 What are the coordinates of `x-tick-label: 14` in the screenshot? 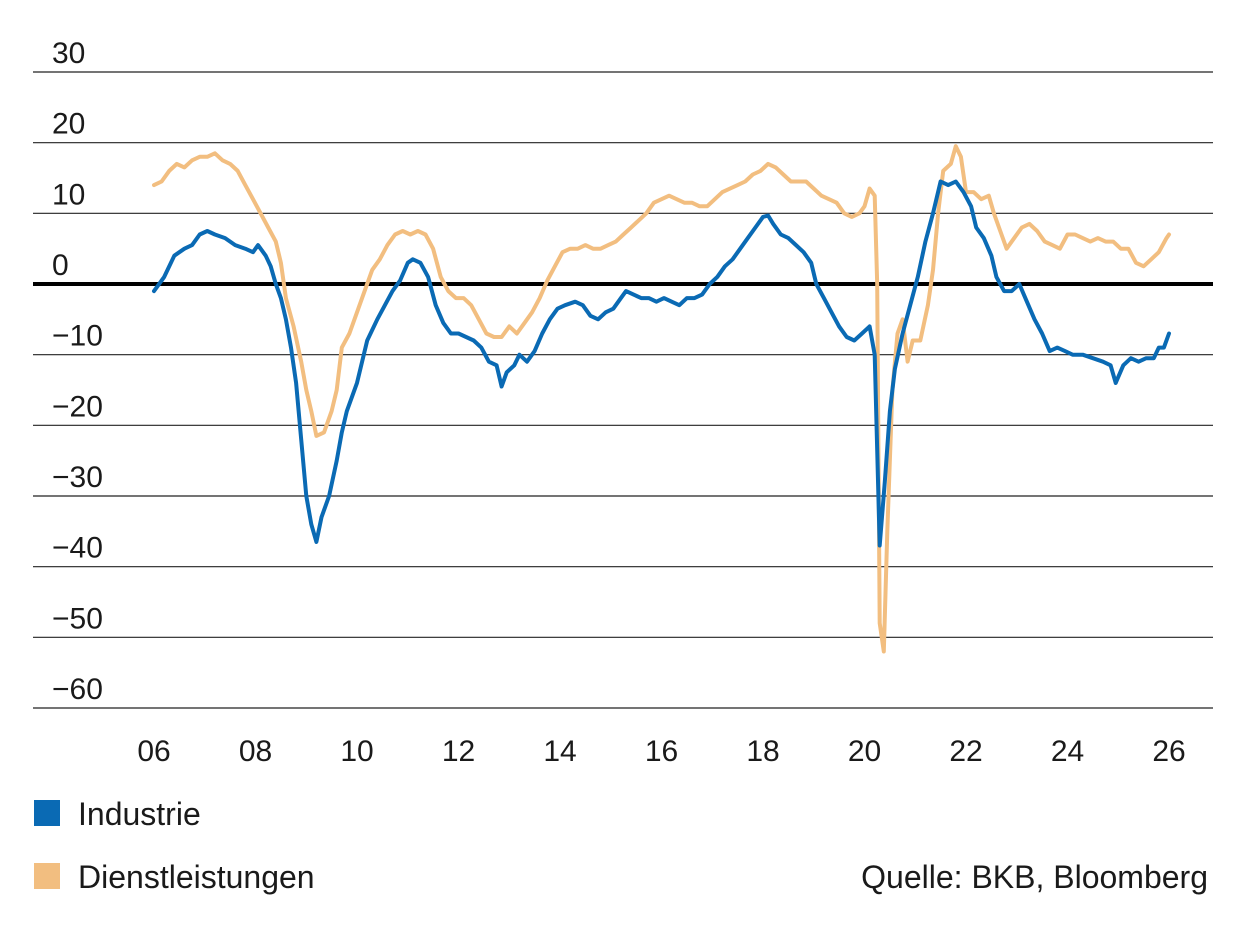 It's located at (559, 751).